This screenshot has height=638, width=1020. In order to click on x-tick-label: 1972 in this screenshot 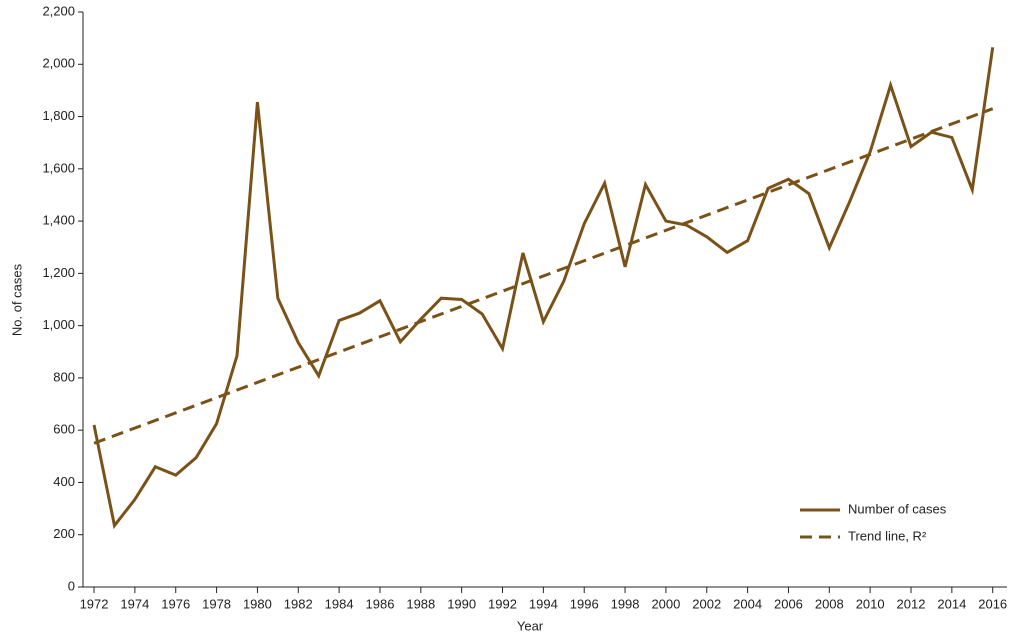, I will do `click(94, 603)`.